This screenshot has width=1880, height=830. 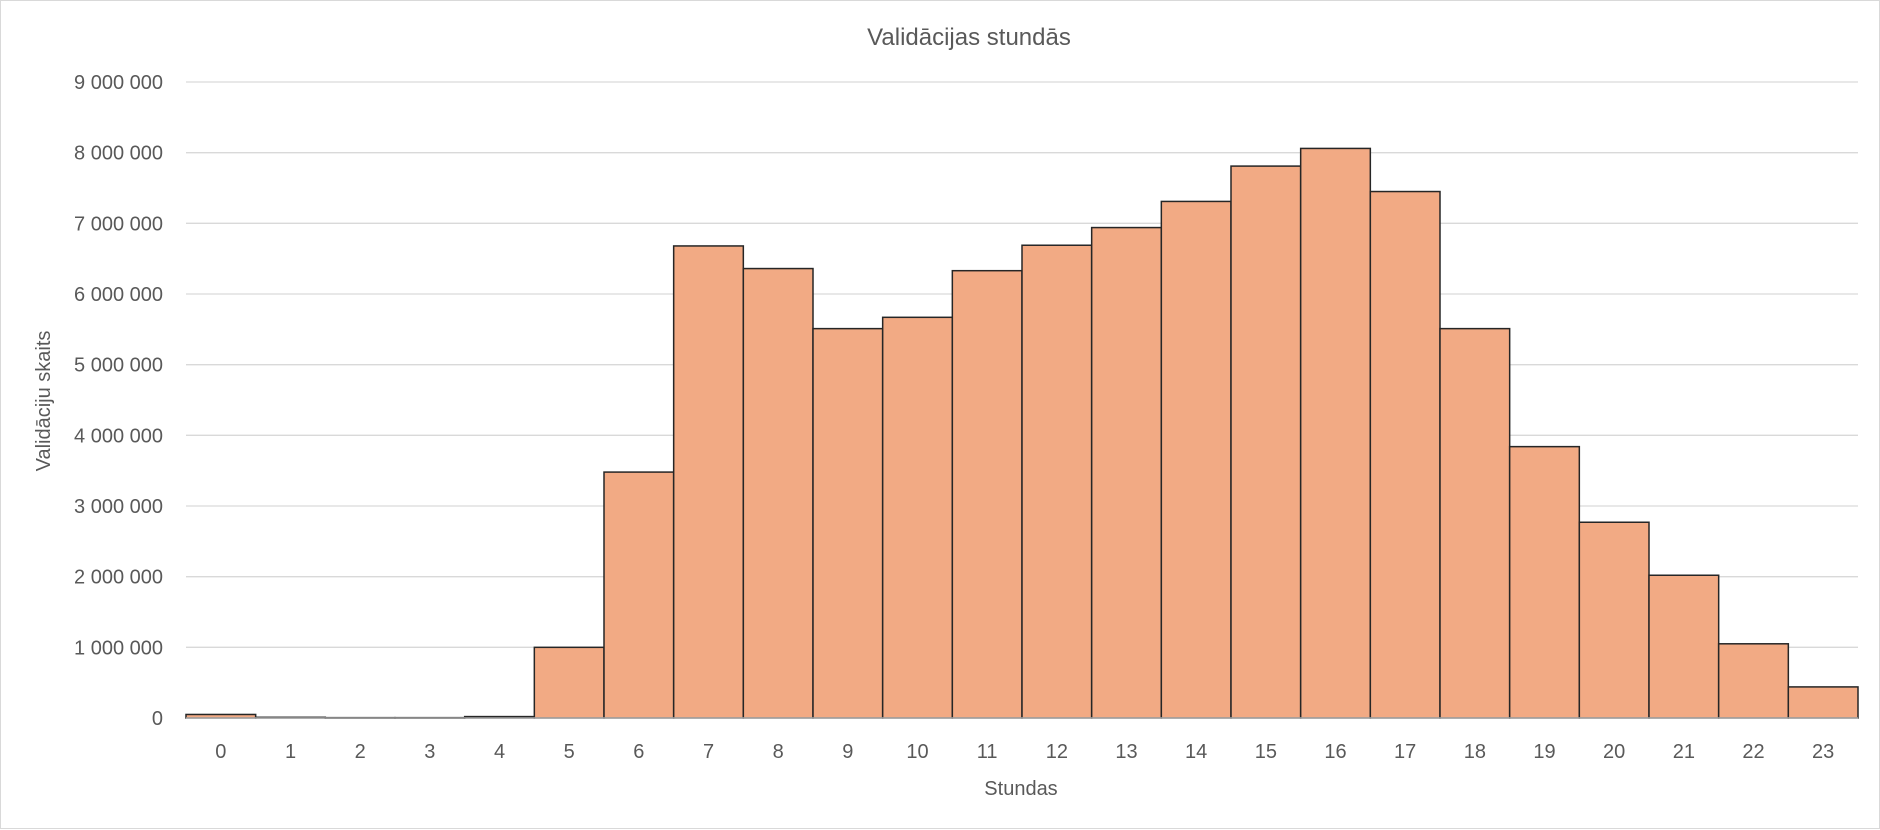 What do you see at coordinates (1823, 752) in the screenshot?
I see `x-tick-label: 23` at bounding box center [1823, 752].